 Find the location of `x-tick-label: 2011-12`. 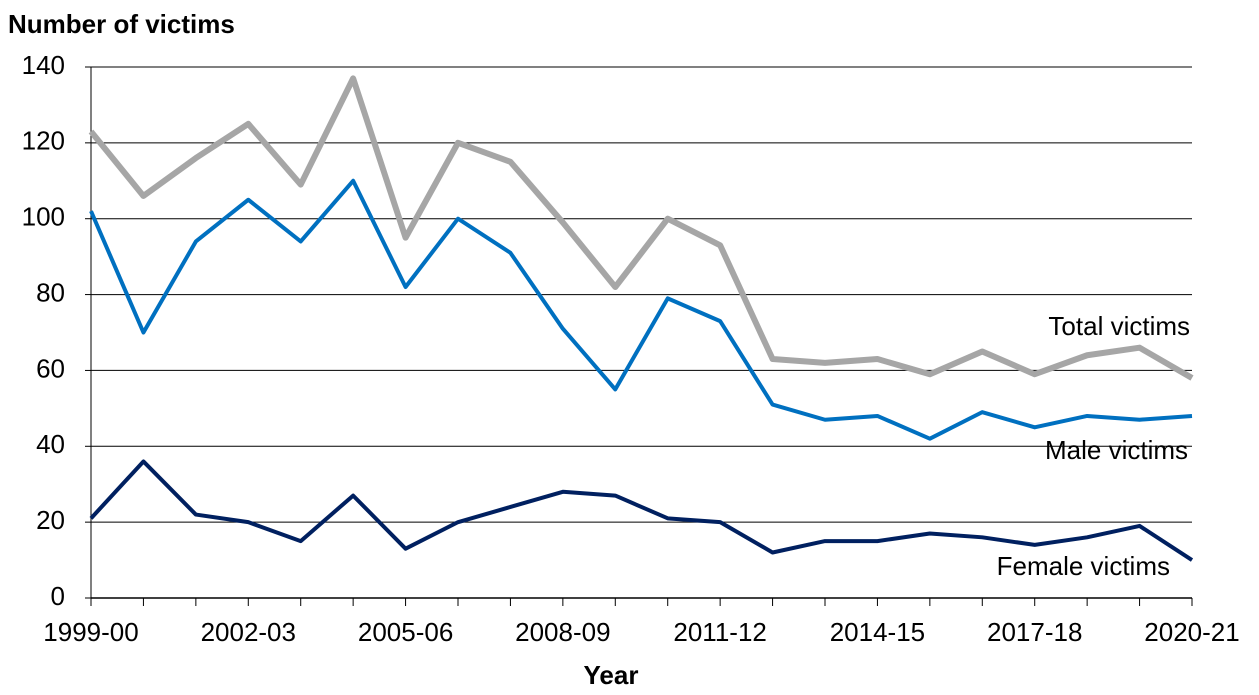

x-tick-label: 2011-12 is located at coordinates (720, 632).